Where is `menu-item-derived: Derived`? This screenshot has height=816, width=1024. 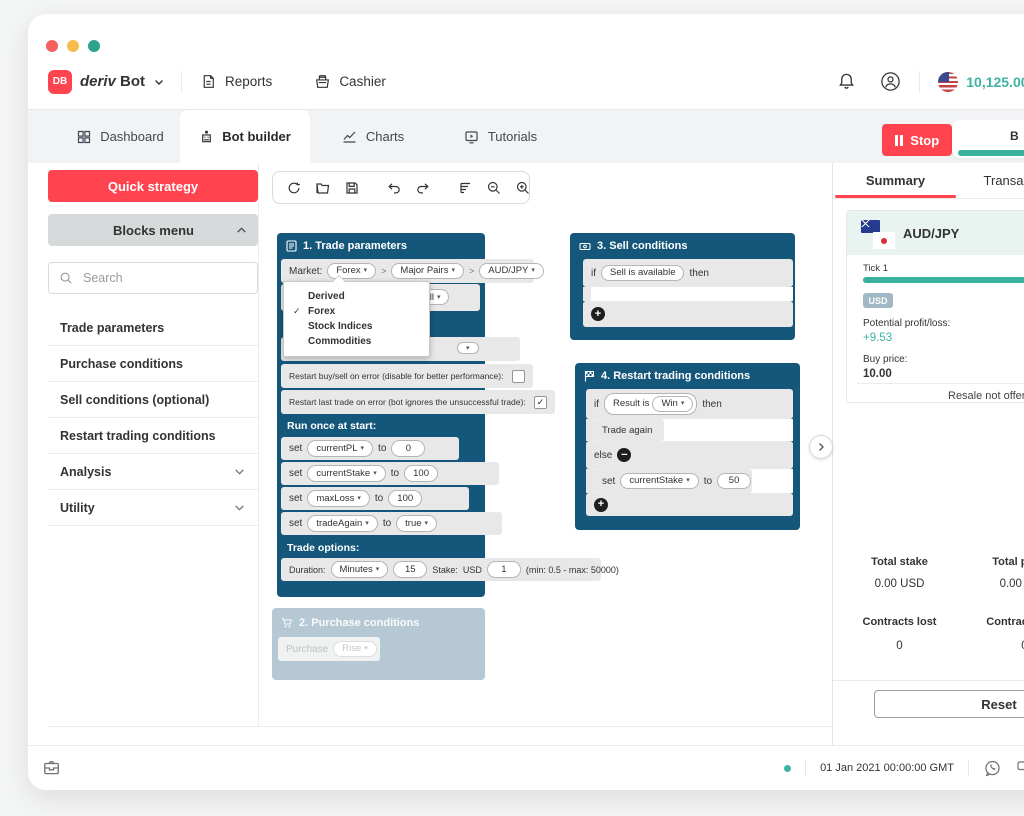 menu-item-derived: Derived is located at coordinates (326, 296).